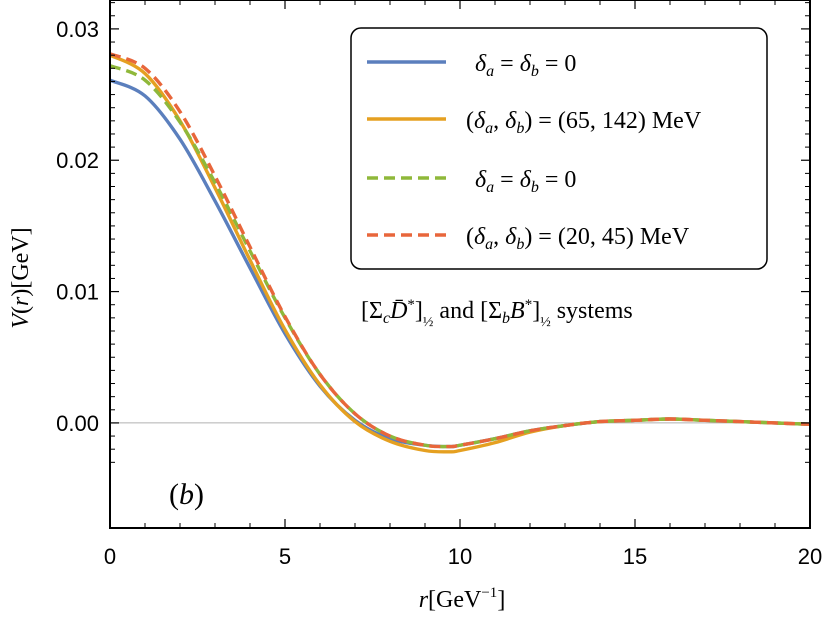  I want to click on x-tick-label: 20, so click(810, 556).